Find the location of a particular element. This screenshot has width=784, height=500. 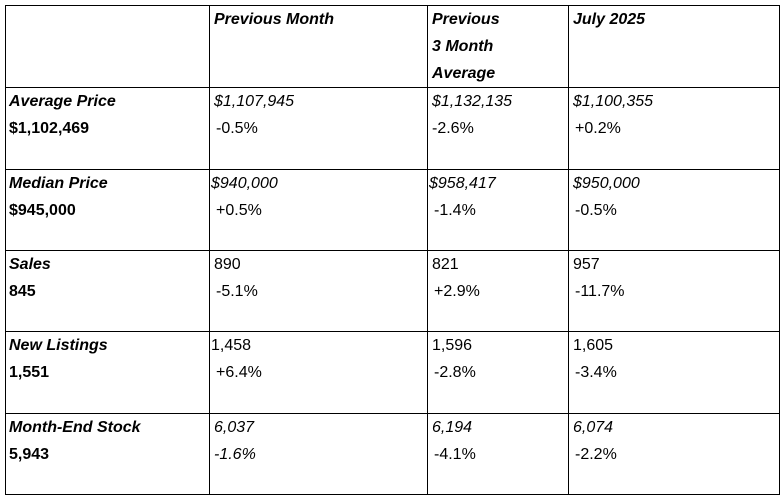

comparison-value: $940,000 is located at coordinates (244, 183).